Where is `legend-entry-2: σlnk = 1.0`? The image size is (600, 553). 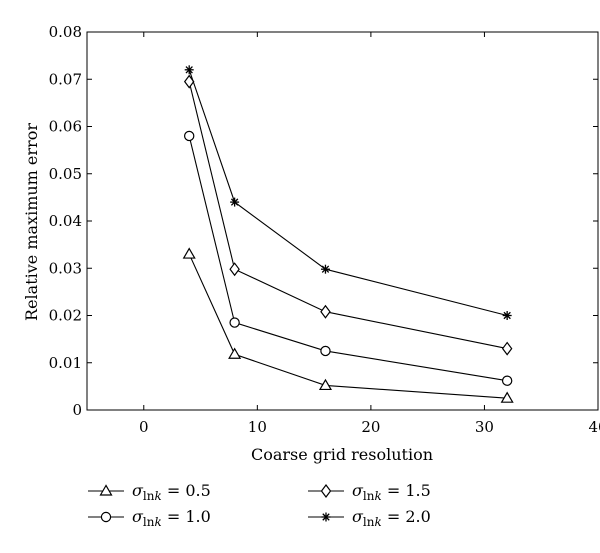 legend-entry-2: σlnk = 1.0 is located at coordinates (149, 518).